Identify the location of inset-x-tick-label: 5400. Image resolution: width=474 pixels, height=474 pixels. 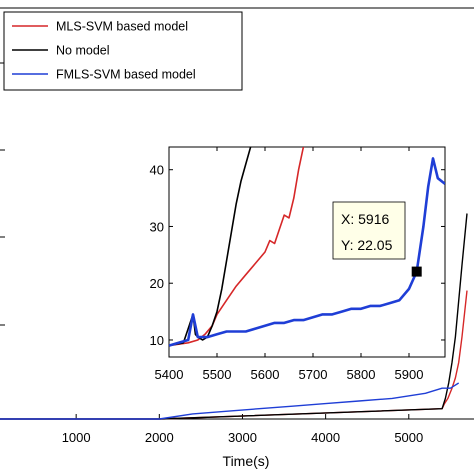
(169, 374).